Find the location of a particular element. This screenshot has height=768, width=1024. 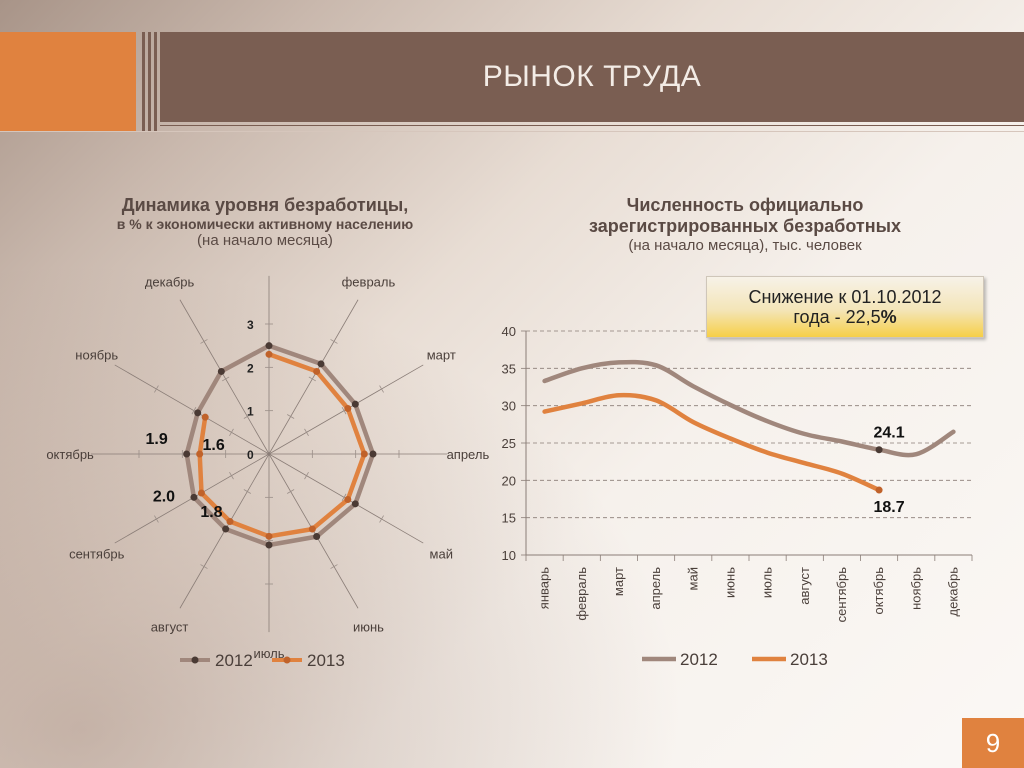

radar-axis-tick-label: 0 is located at coordinates (250, 455).